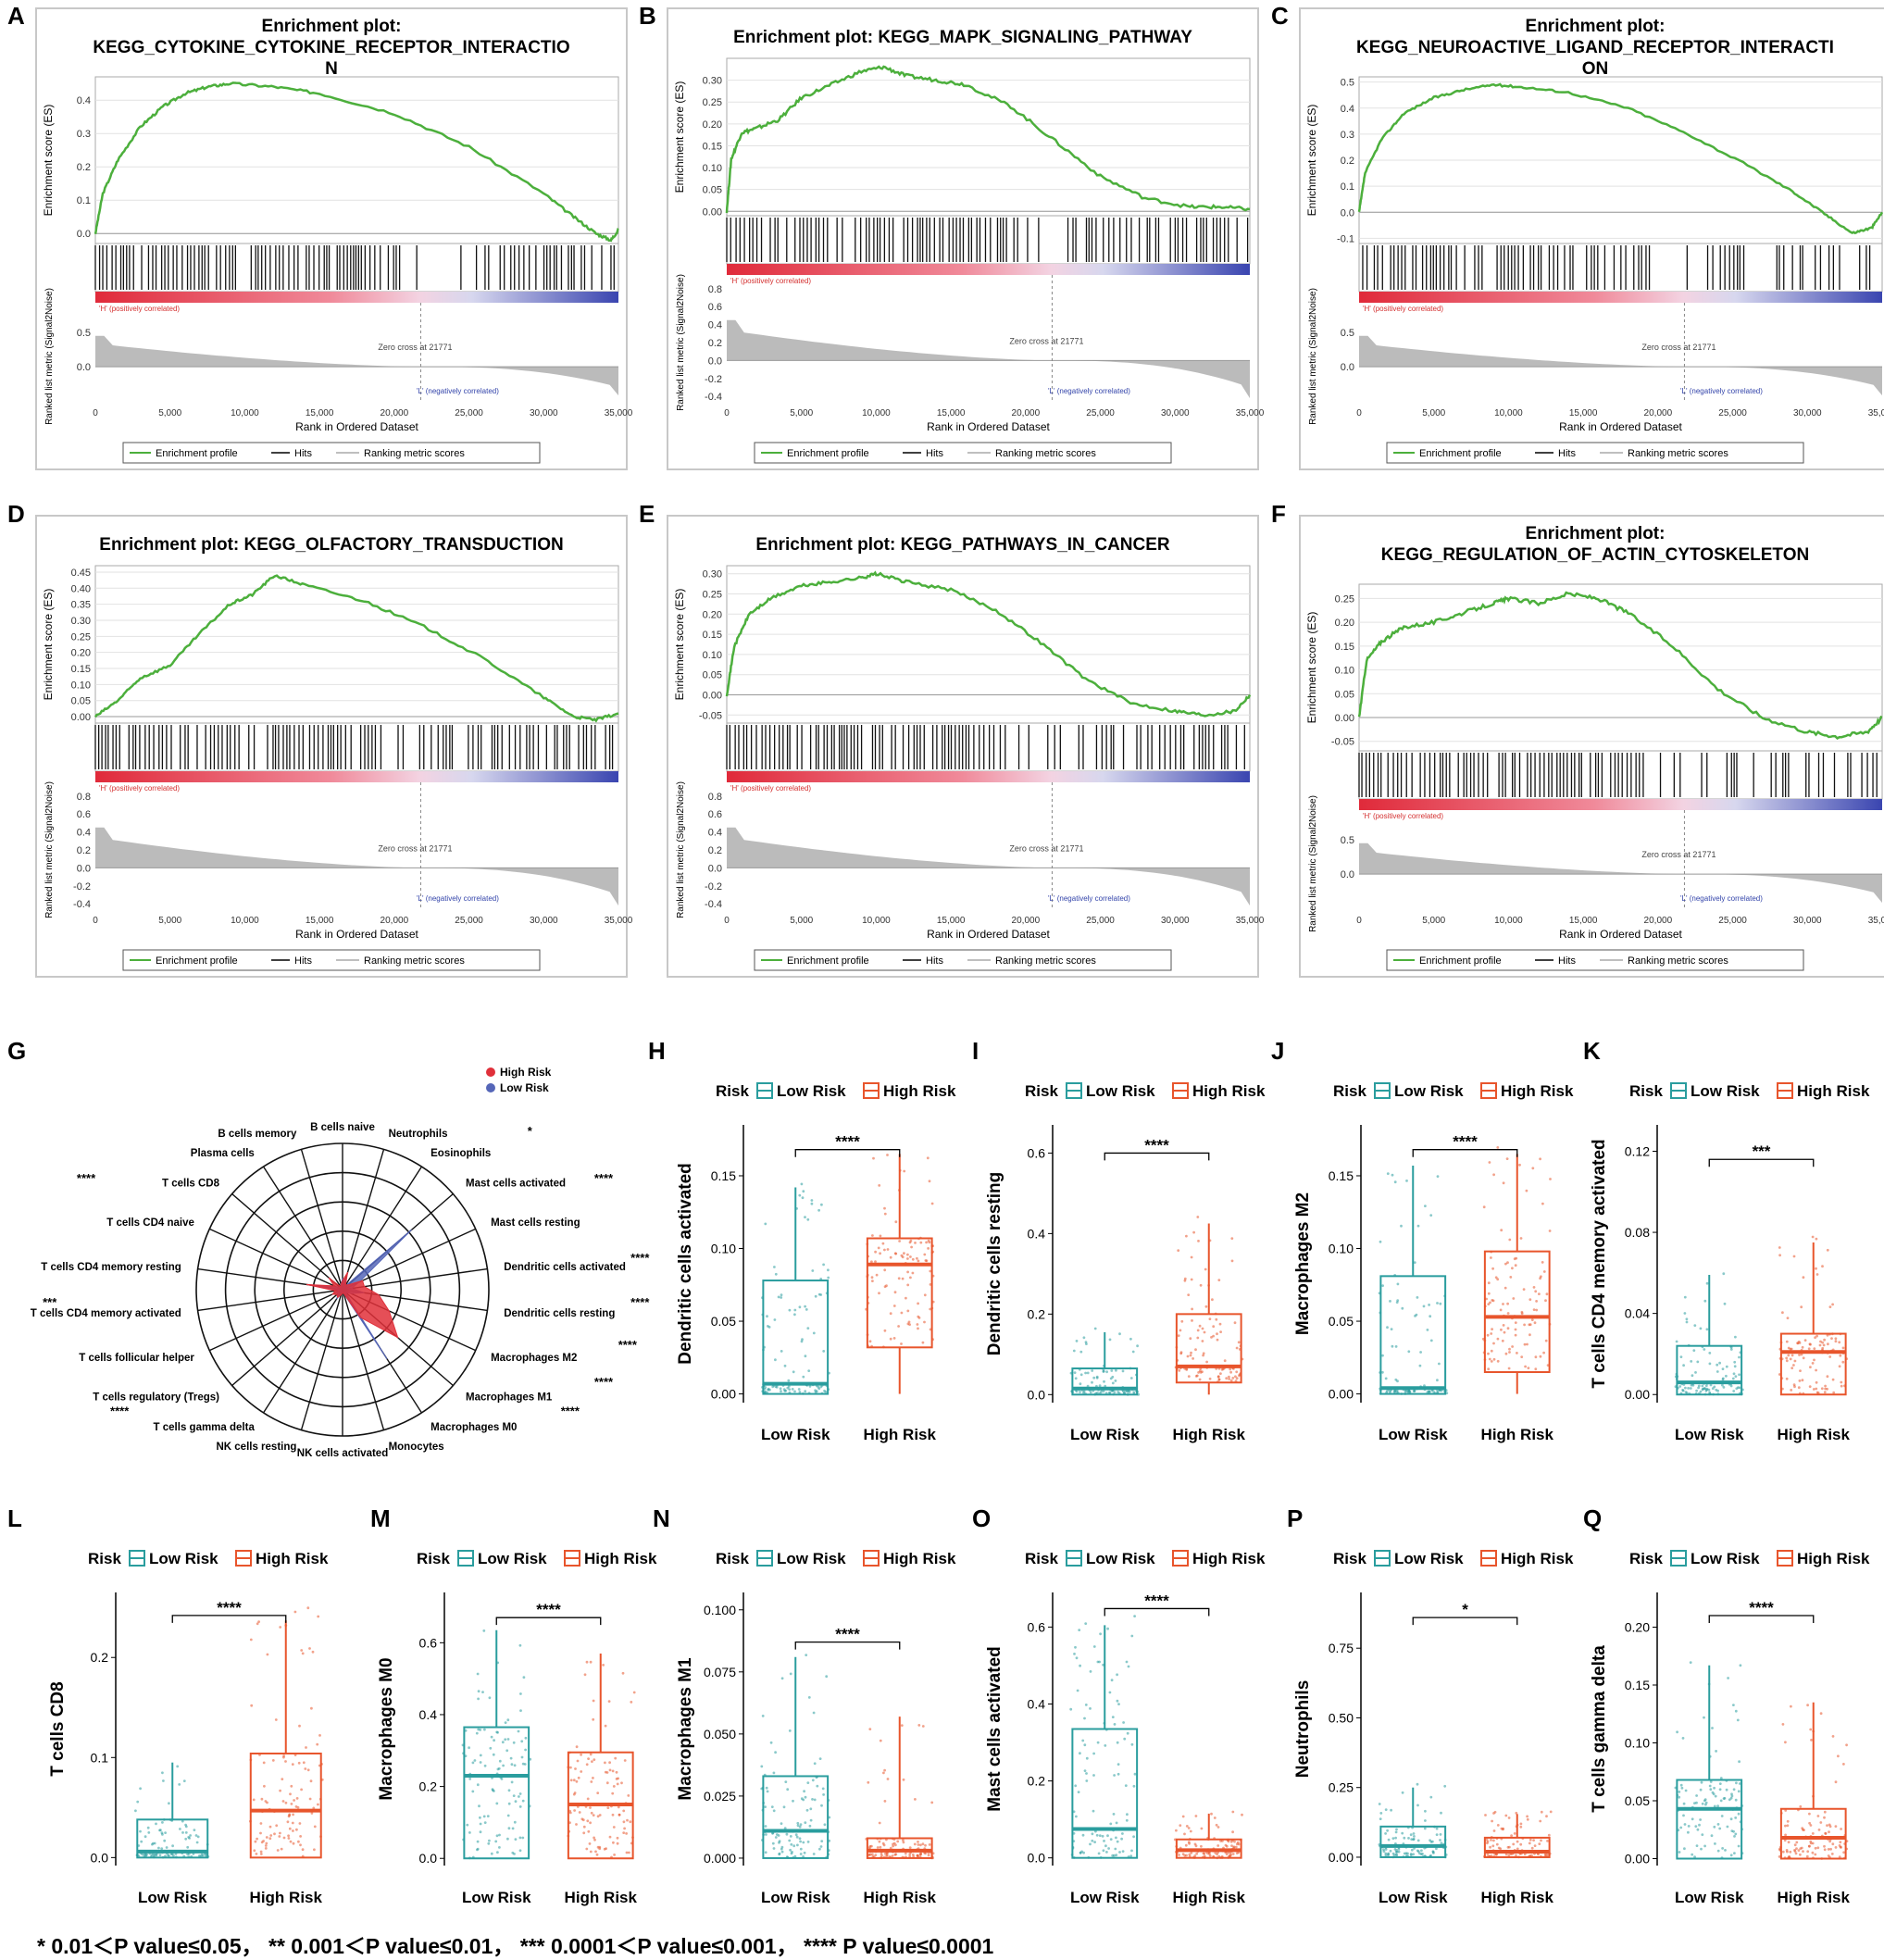  Describe the element at coordinates (357, 648) in the screenshot. I see `es-curve` at that location.